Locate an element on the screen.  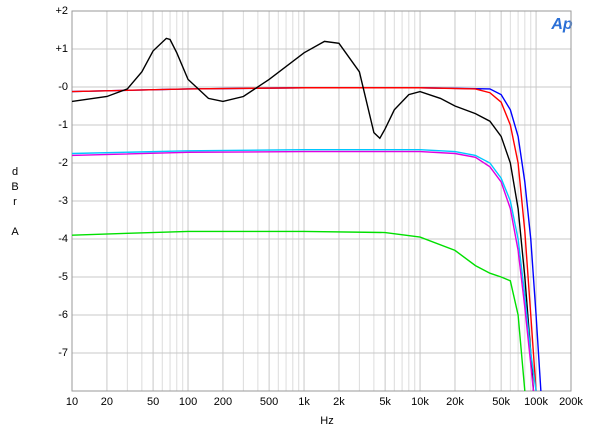
y-tick-label: -2 is located at coordinates (63, 163).